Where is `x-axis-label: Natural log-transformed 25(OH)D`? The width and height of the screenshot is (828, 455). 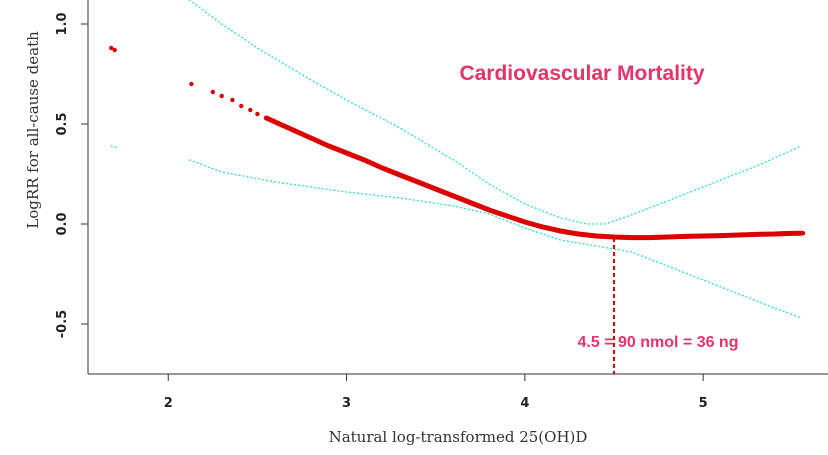 x-axis-label: Natural log-transformed 25(OH)D is located at coordinates (458, 437).